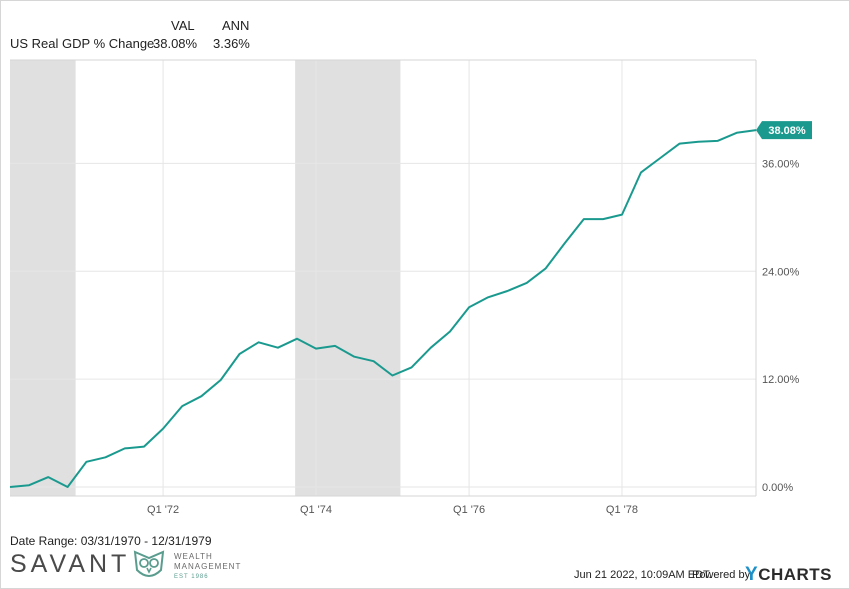  I want to click on y-tick-label-3: 36.00%, so click(781, 164).